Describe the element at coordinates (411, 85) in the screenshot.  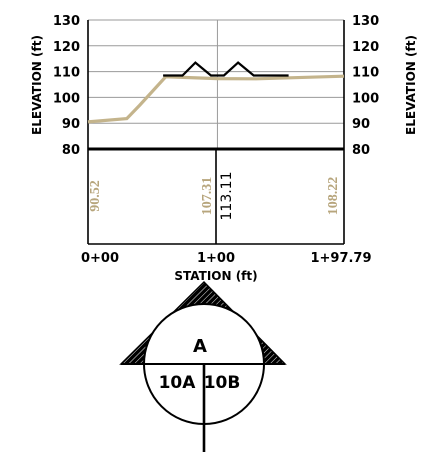
I see `y-axis-title-right: ELEVATION (ft)` at that location.